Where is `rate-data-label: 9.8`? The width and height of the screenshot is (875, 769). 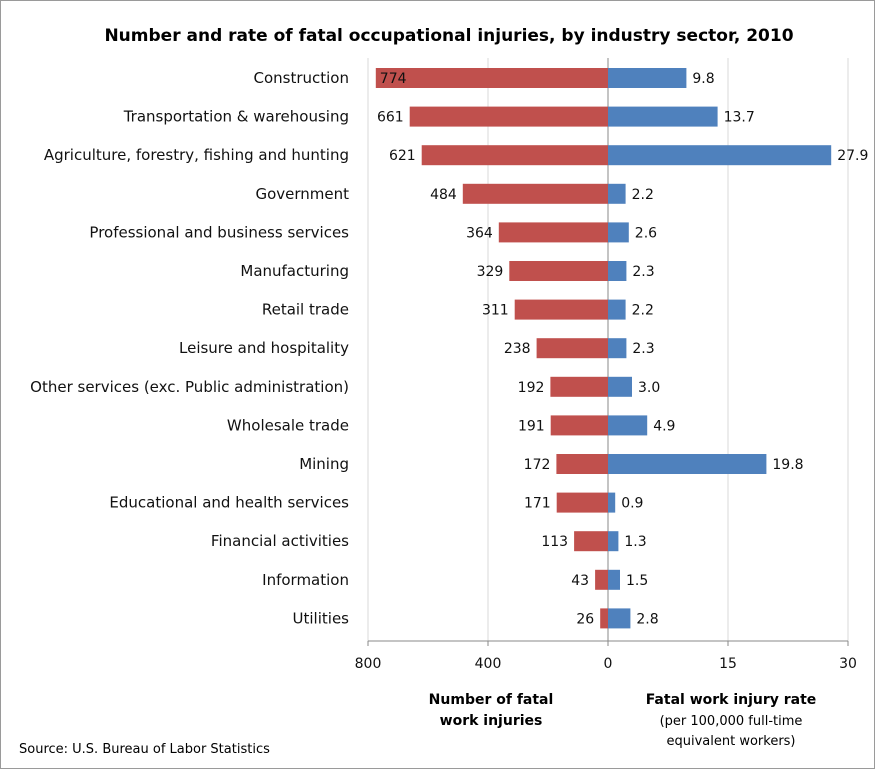 rate-data-label: 9.8 is located at coordinates (703, 79).